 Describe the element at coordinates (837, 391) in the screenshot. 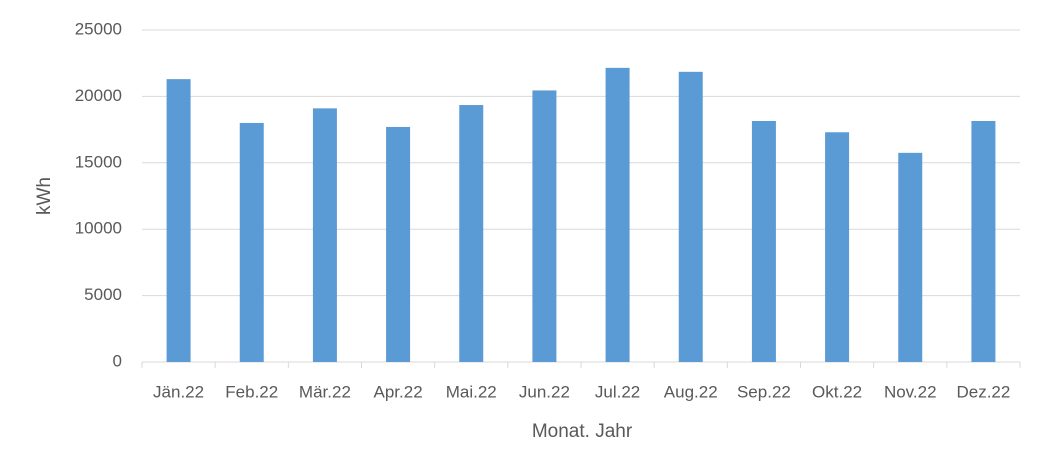

I see `x-tick-label: Okt.22` at that location.